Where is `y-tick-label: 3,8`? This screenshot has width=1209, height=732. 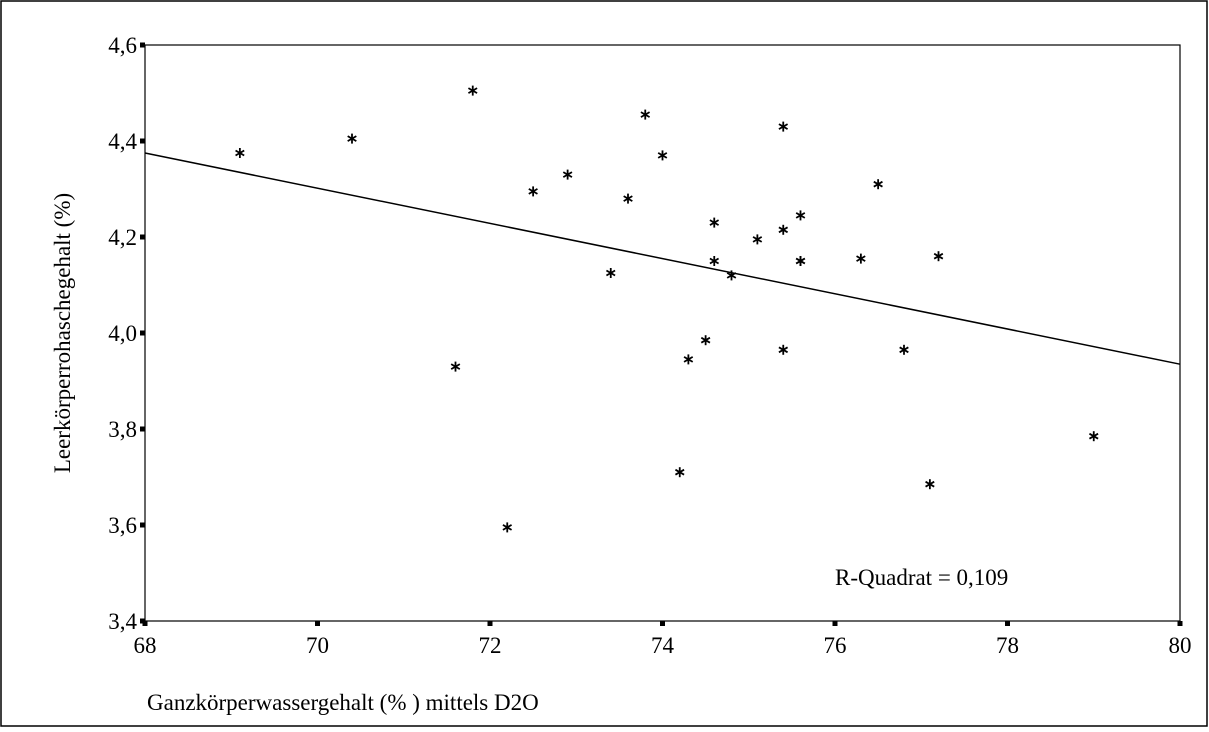
y-tick-label: 3,8 is located at coordinates (122, 429).